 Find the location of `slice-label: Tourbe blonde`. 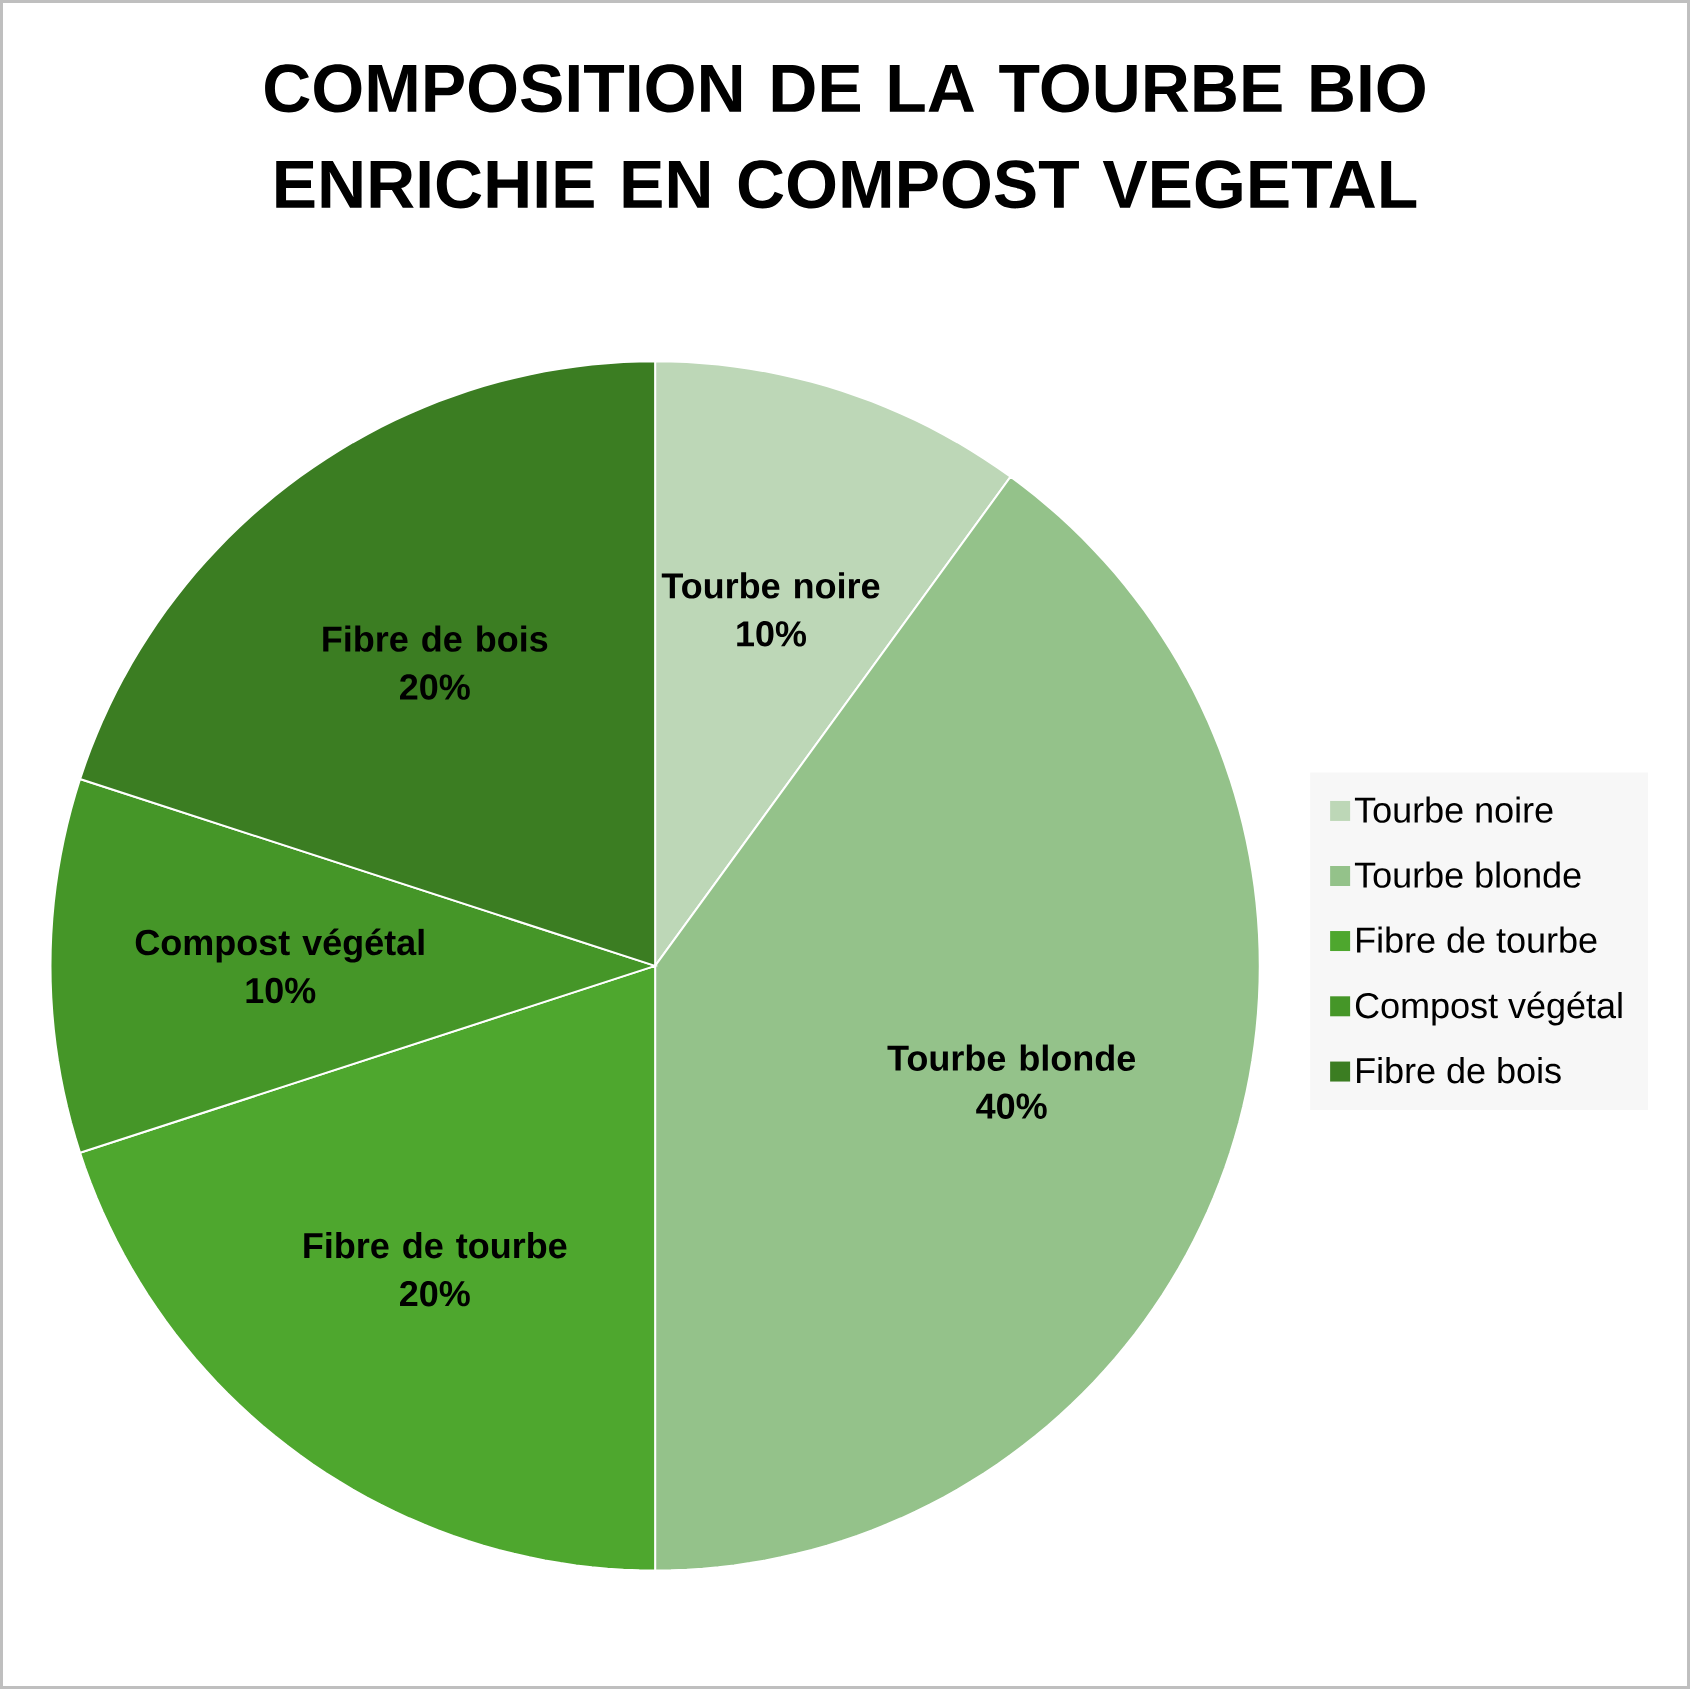

slice-label: Tourbe blonde is located at coordinates (1011, 1057).